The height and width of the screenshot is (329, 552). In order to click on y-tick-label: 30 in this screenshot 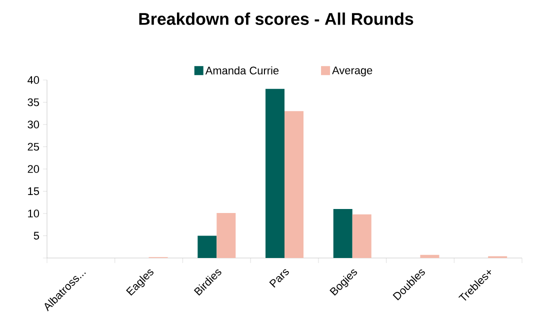, I will do `click(34, 124)`.